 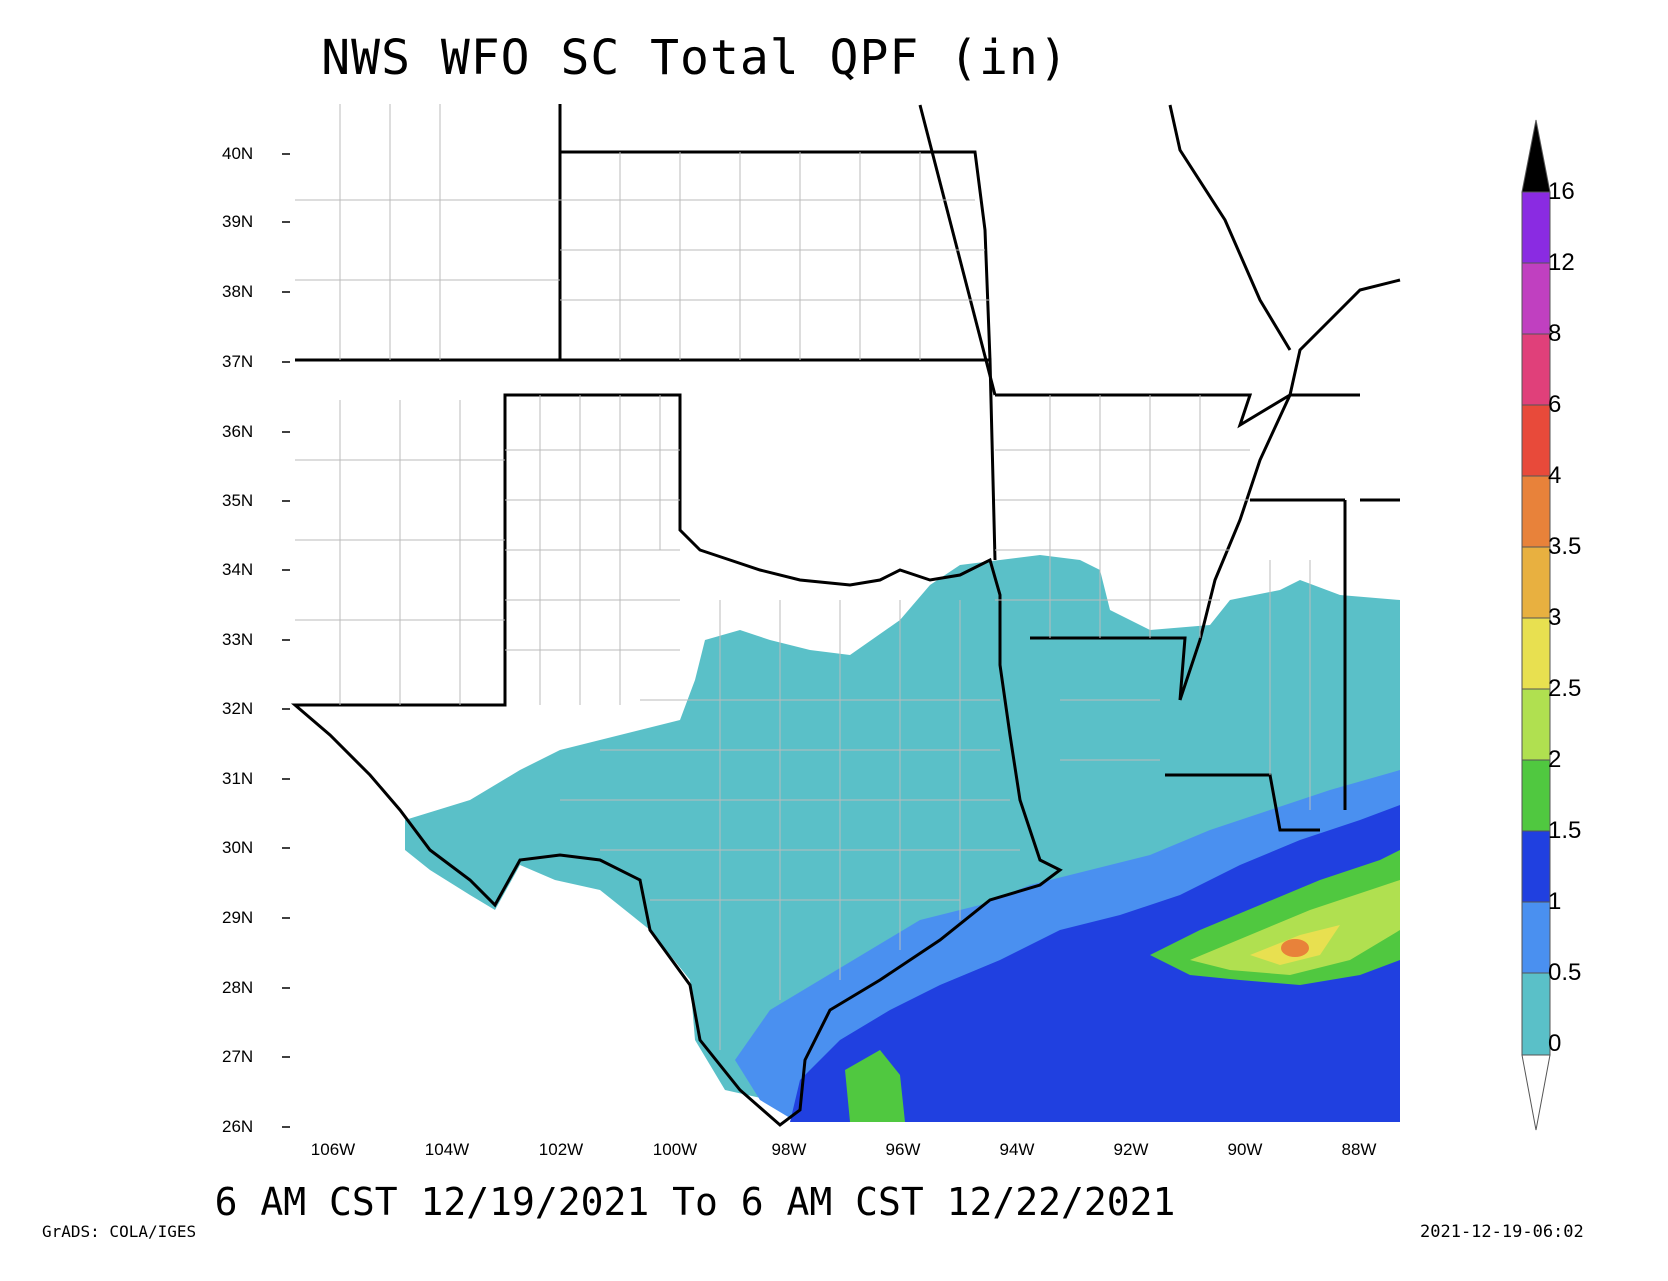 What do you see at coordinates (1131, 1149) in the screenshot?
I see `lon-label-92w: 92W` at bounding box center [1131, 1149].